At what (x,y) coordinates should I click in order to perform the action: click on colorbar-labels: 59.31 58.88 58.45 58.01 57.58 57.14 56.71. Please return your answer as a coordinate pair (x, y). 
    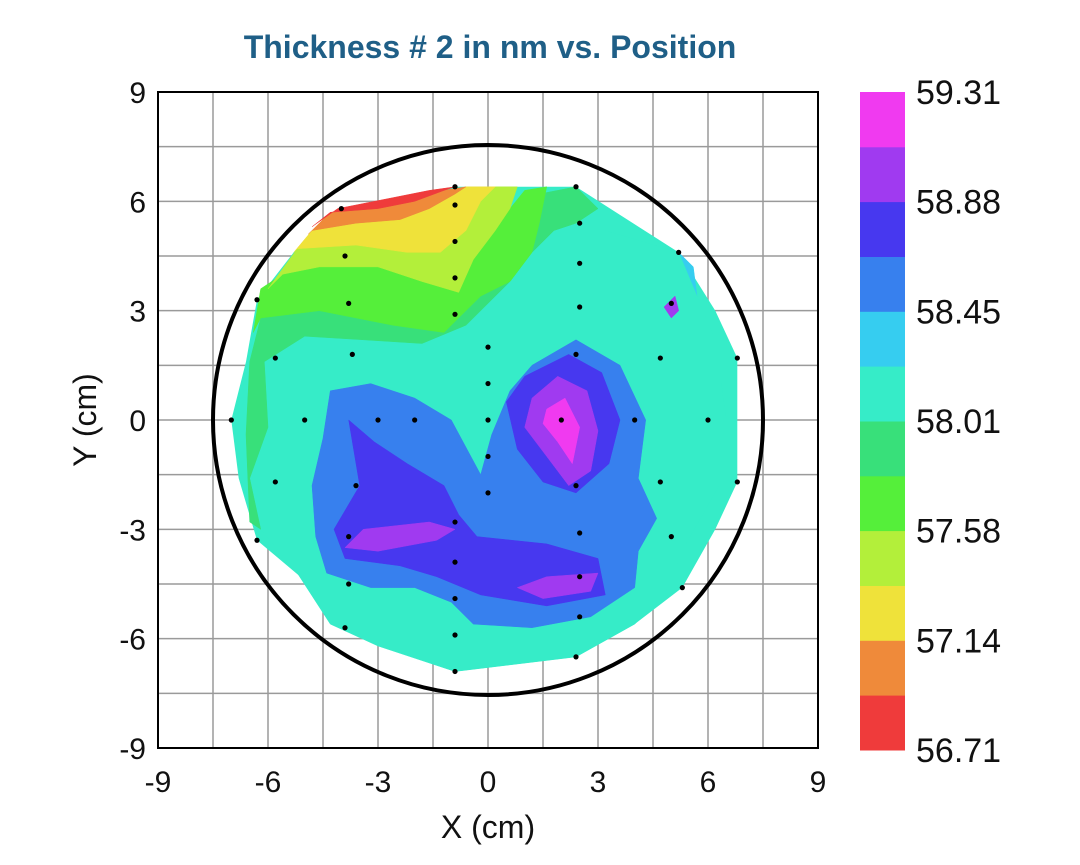
    Looking at the image, I should click on (958, 422).